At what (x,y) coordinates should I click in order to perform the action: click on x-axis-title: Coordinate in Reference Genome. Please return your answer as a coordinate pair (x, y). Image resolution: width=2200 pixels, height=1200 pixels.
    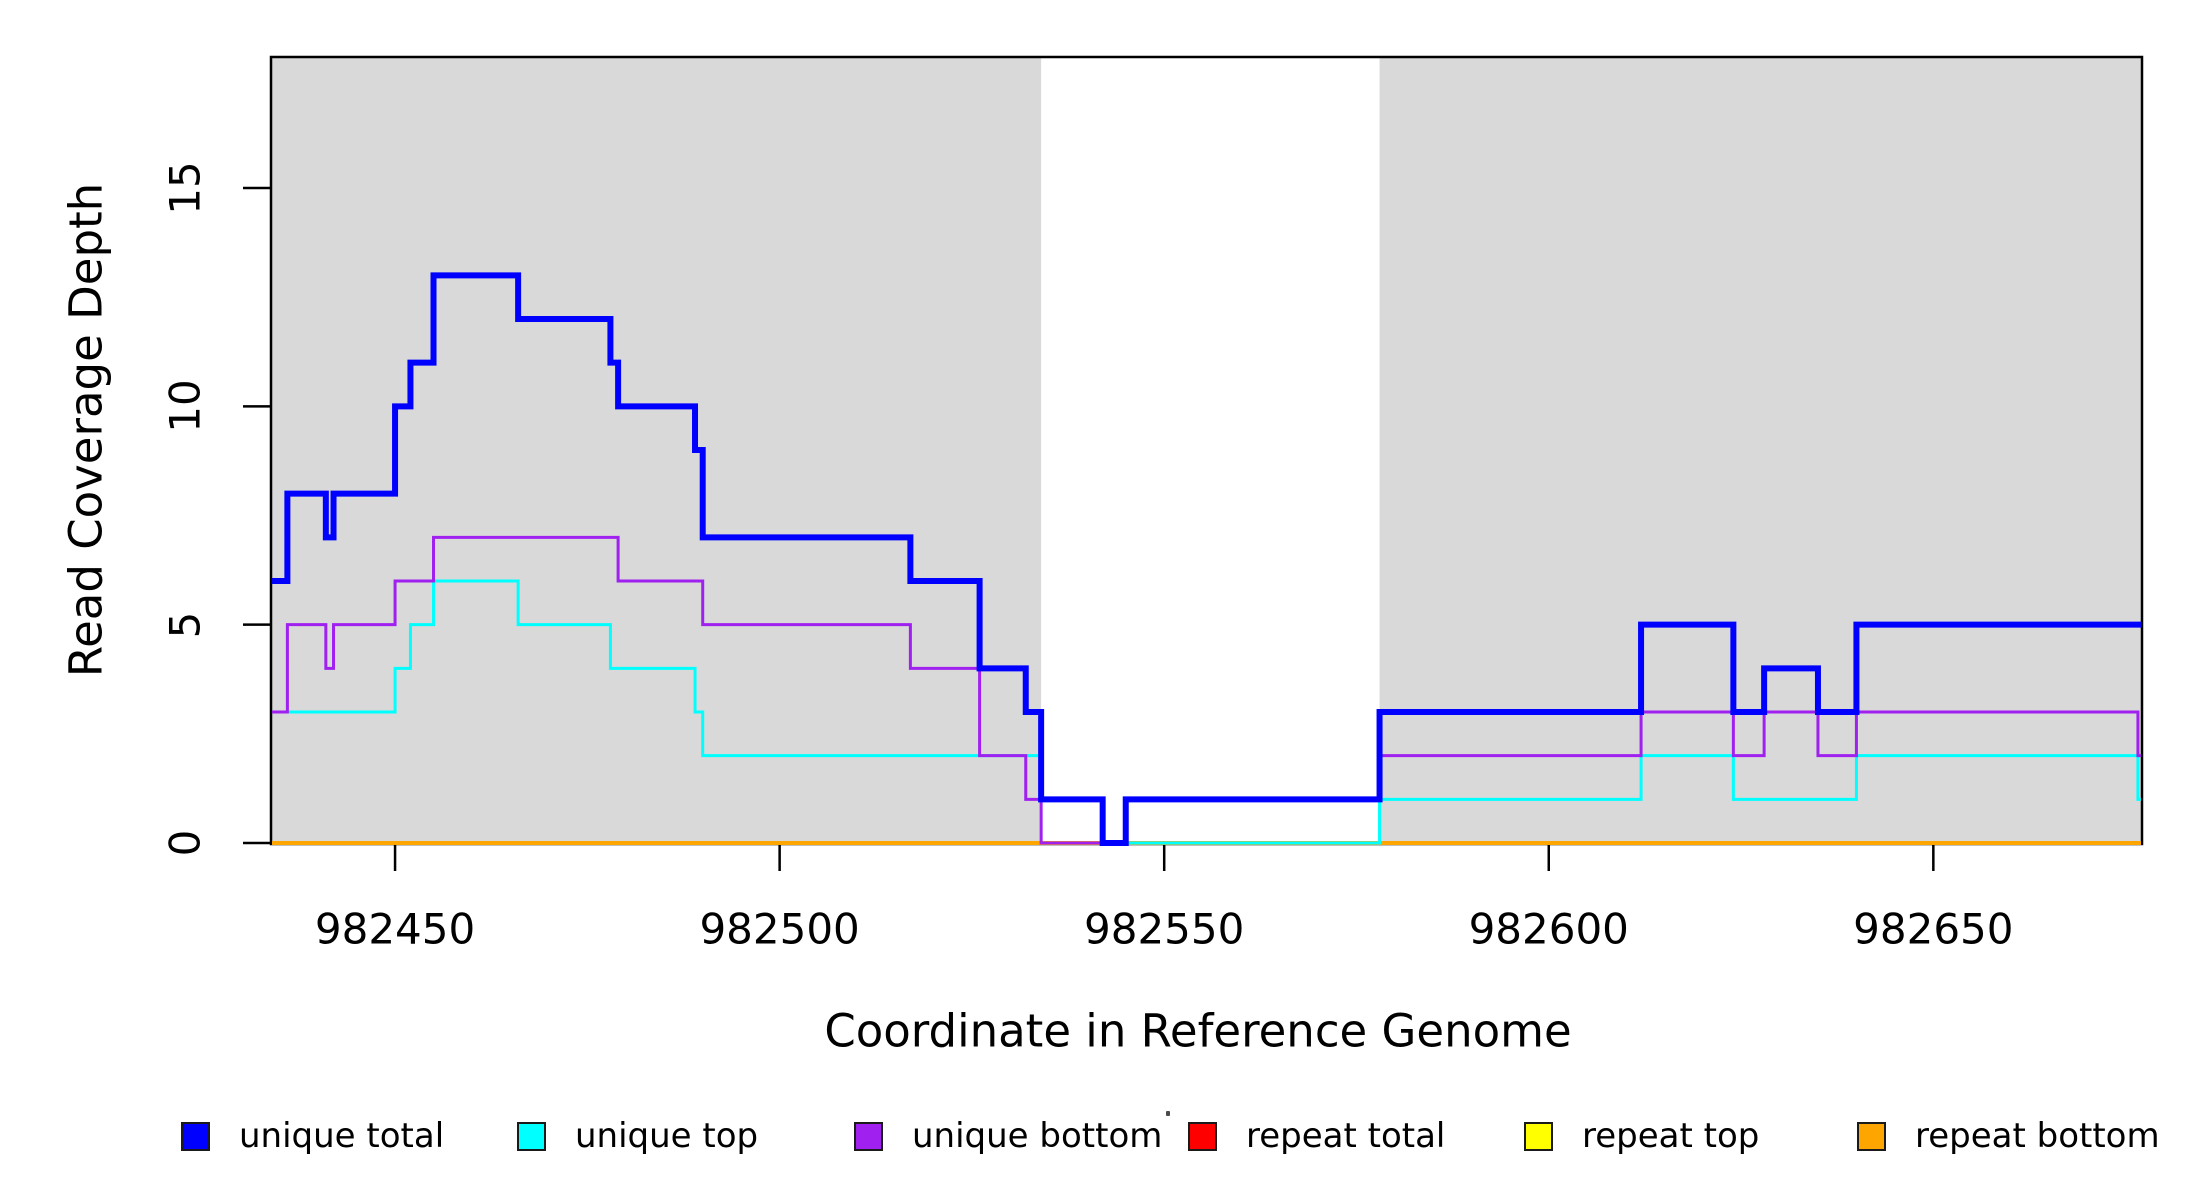
    Looking at the image, I should click on (1198, 1031).